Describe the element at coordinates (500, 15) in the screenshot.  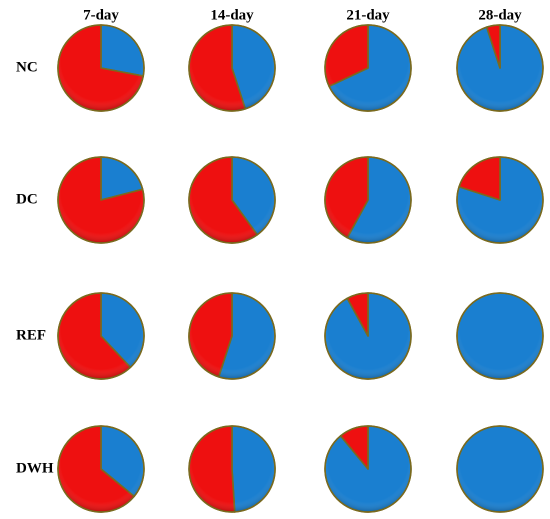
I see `column-label: 28-day` at that location.